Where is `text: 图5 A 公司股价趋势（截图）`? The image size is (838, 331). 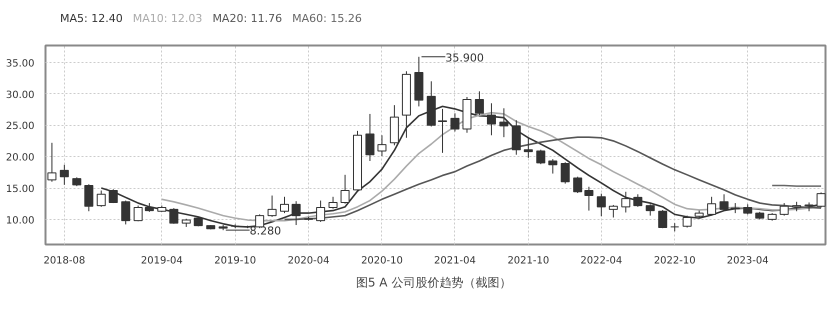
text: 图5 A 公司股价趋势（截图） is located at coordinates (434, 283).